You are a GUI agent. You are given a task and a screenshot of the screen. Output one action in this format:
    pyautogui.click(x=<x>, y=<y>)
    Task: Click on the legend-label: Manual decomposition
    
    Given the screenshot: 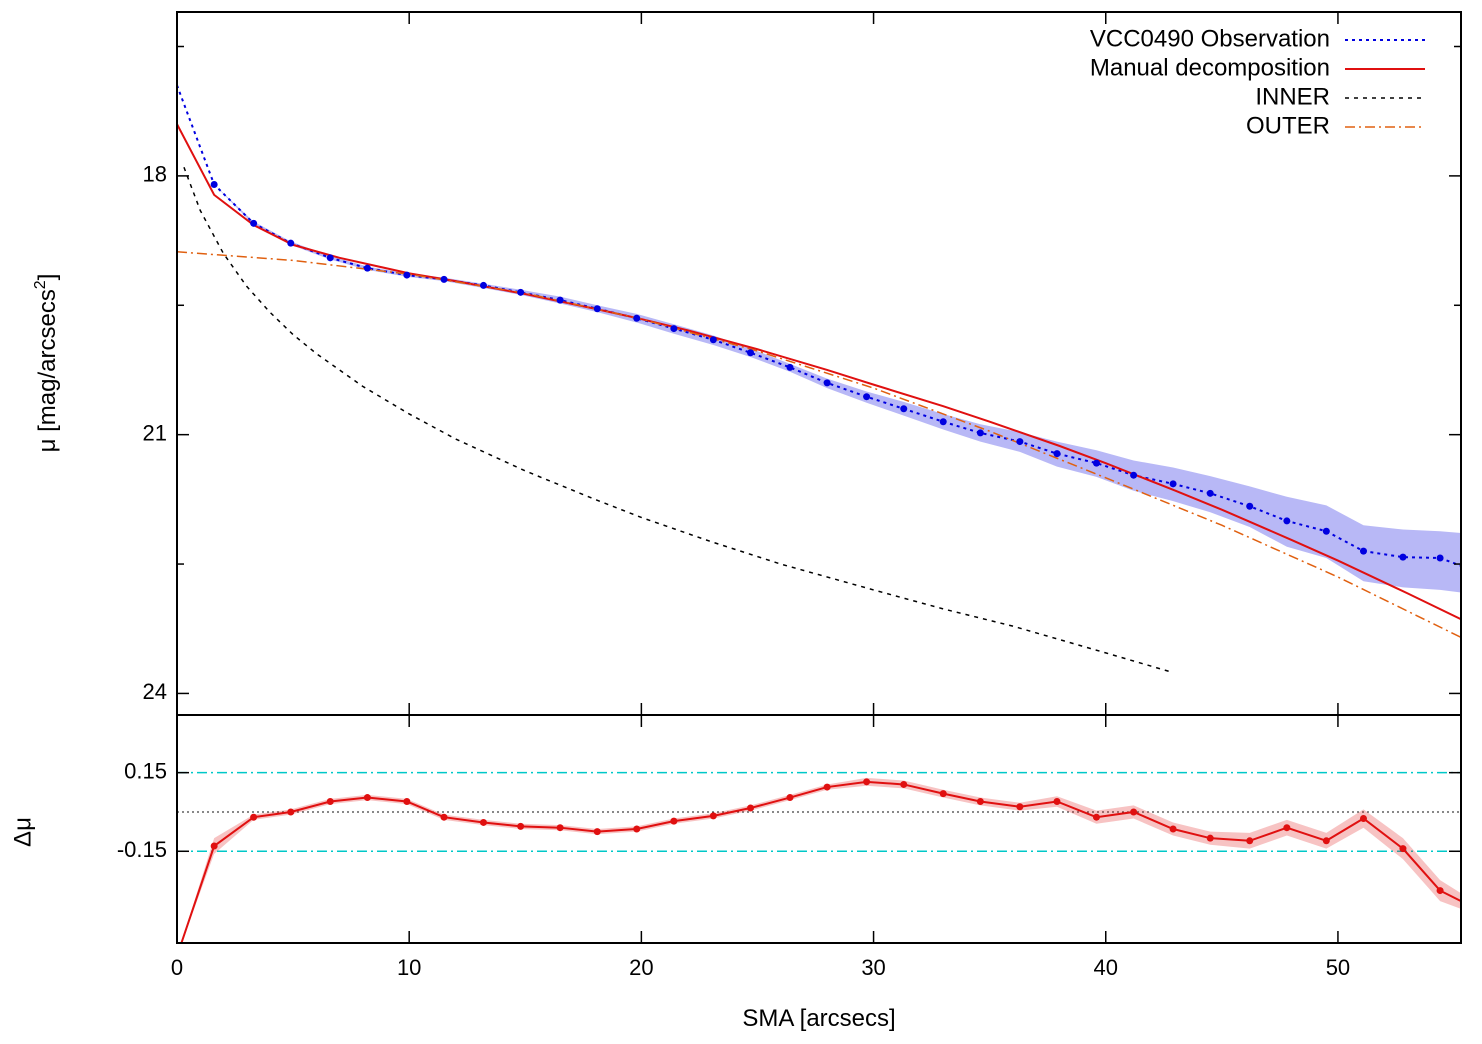 What is the action you would take?
    pyautogui.click(x=1210, y=67)
    